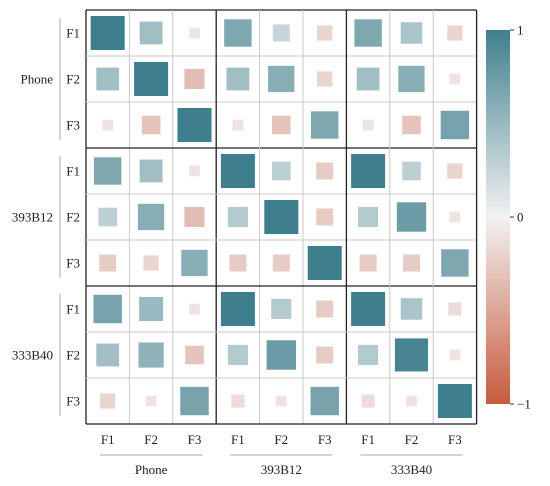  What do you see at coordinates (520, 30) in the screenshot?
I see `colorbar-tick-label: 1` at bounding box center [520, 30].